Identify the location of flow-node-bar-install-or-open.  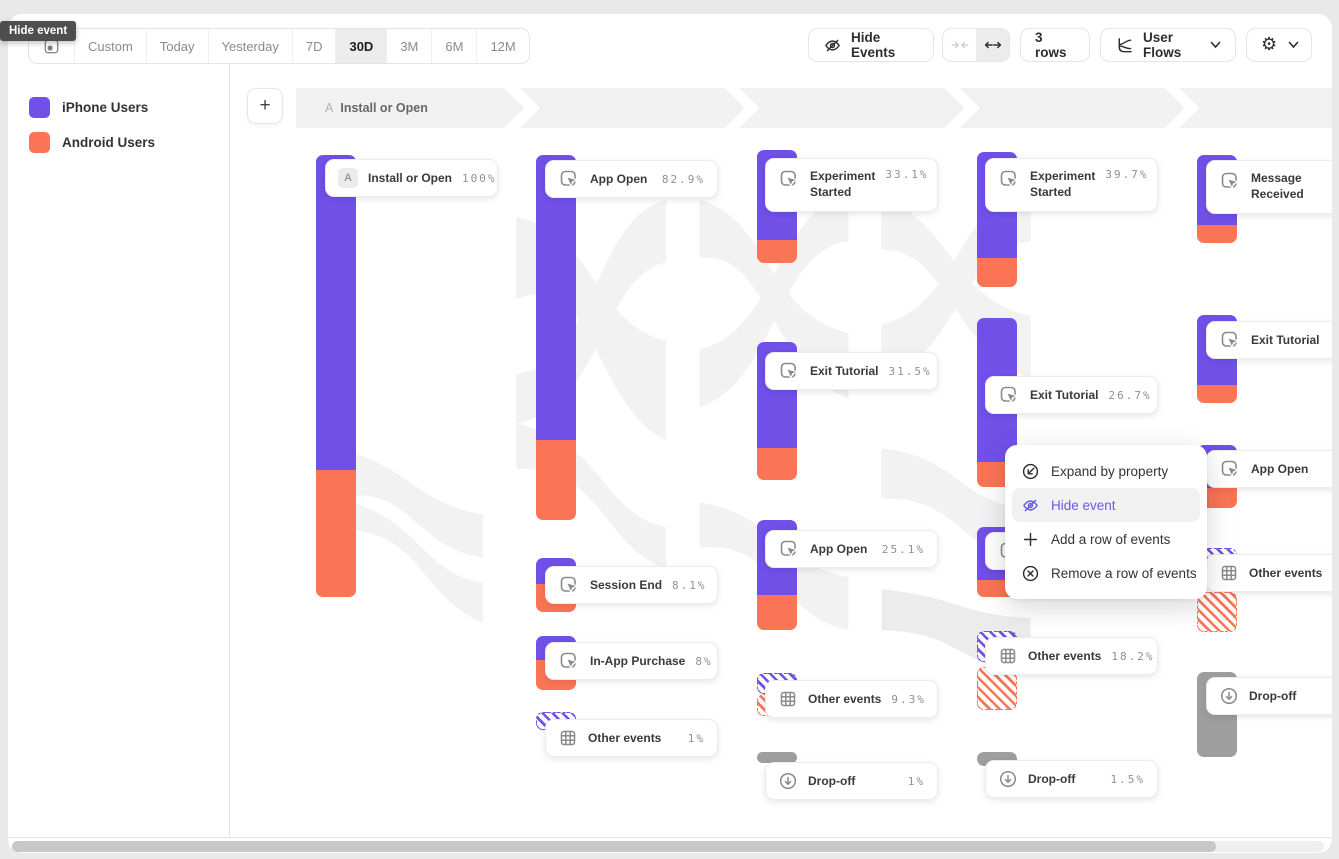
(336, 376).